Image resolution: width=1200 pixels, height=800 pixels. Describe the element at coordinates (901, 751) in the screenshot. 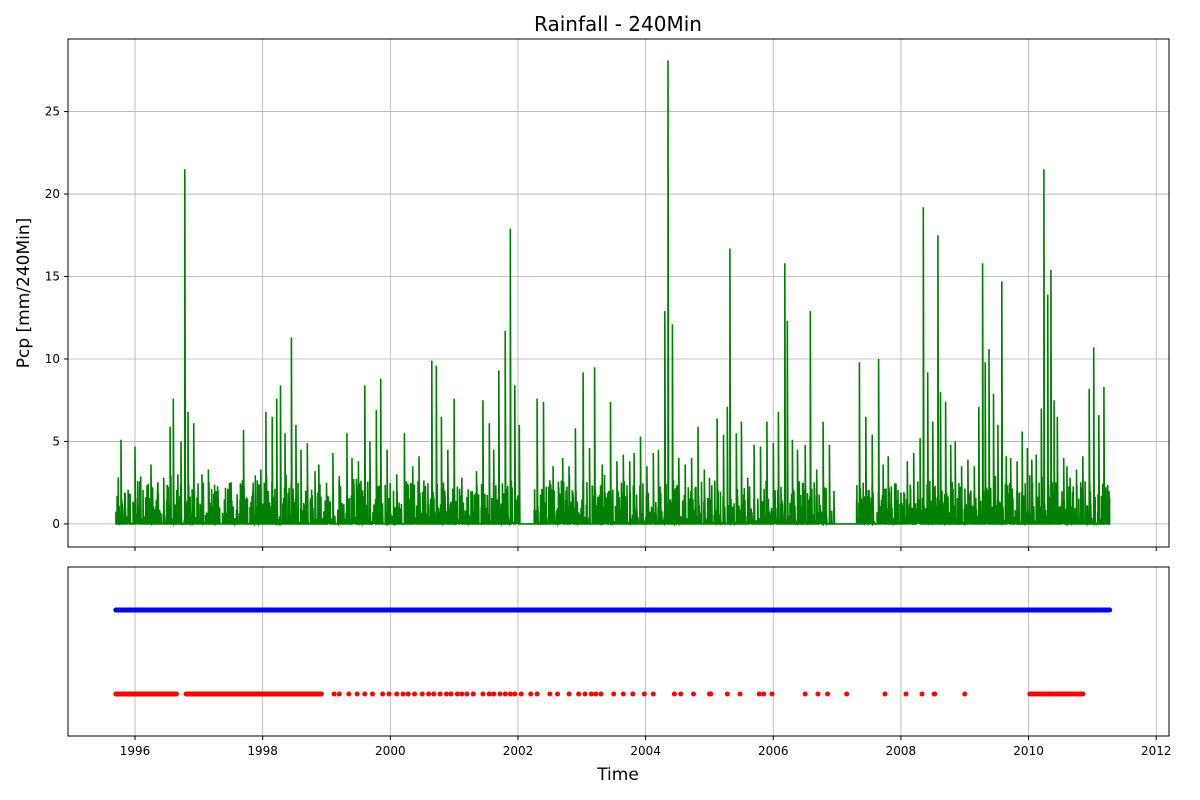

I see `x-tick-label: 2008` at that location.